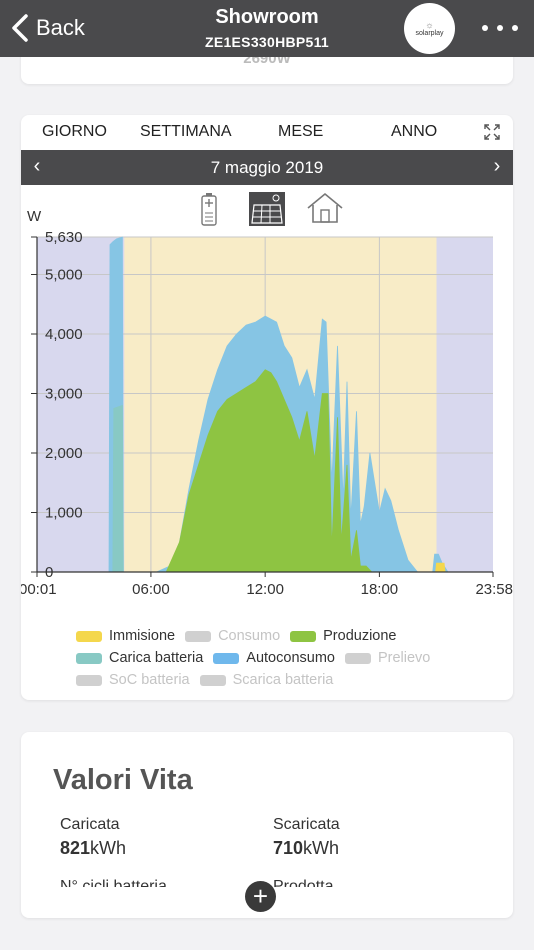 This screenshot has height=950, width=534. I want to click on tab-giorno: GIORNO, so click(74, 131).